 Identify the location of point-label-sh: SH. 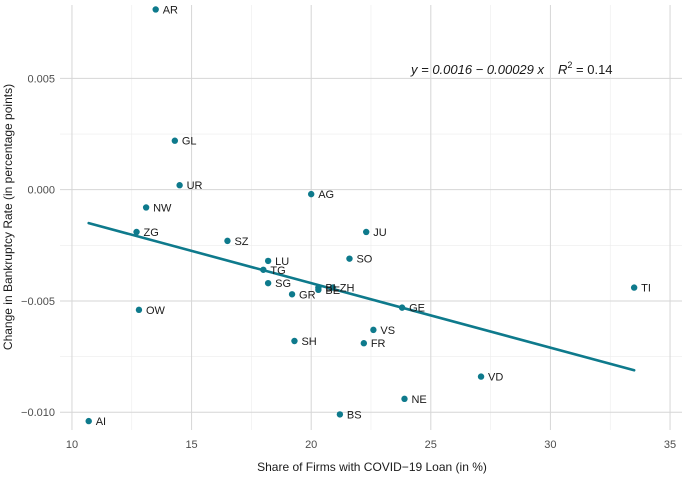
(308, 342).